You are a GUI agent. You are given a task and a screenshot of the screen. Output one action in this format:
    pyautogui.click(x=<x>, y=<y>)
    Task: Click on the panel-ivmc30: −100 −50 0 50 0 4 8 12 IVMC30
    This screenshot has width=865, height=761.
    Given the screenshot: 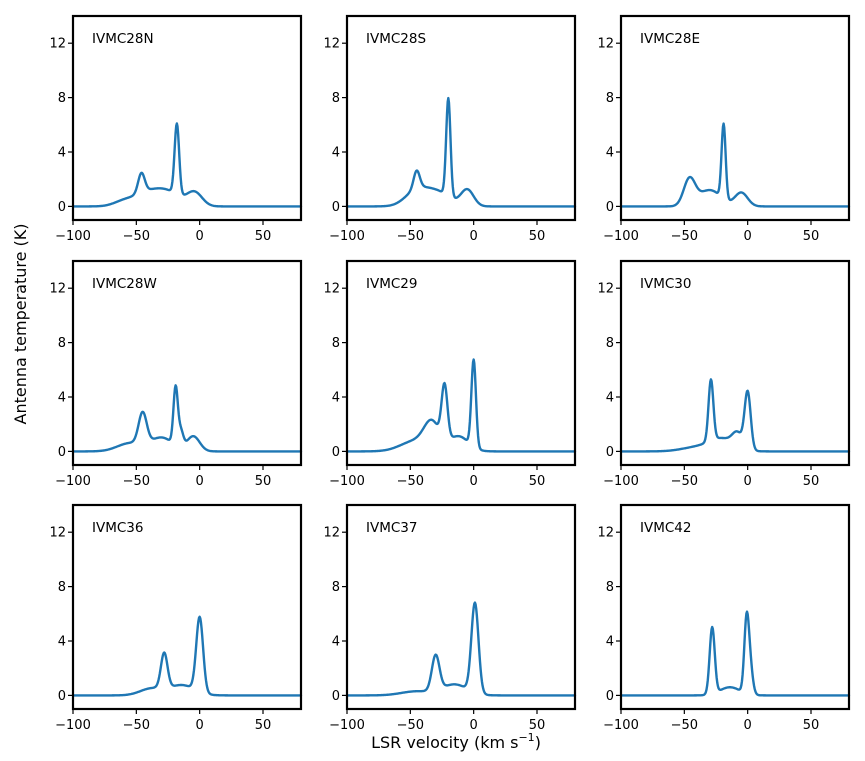 What is the action you would take?
    pyautogui.click(x=724, y=374)
    